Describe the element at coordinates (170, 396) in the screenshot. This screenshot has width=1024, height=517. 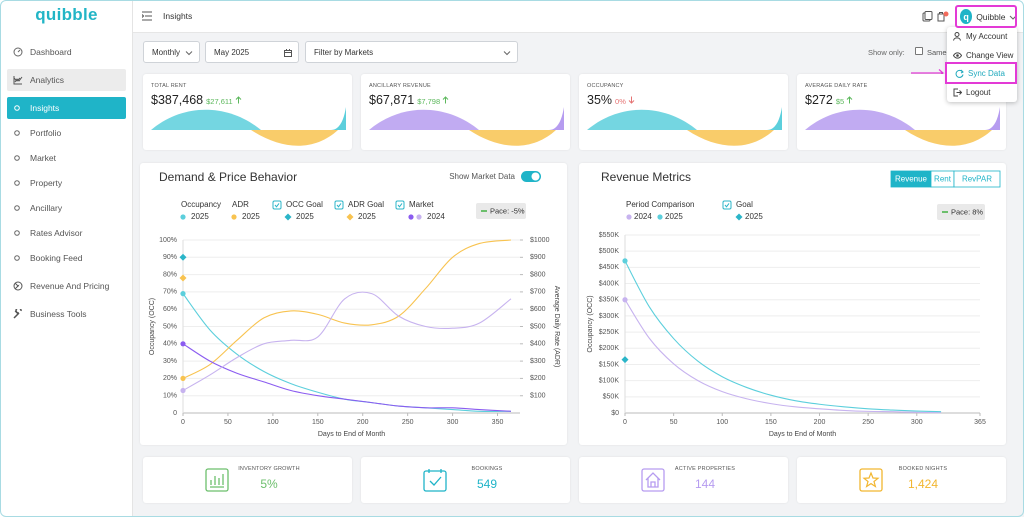
I see `y-tick-label: 10%` at that location.